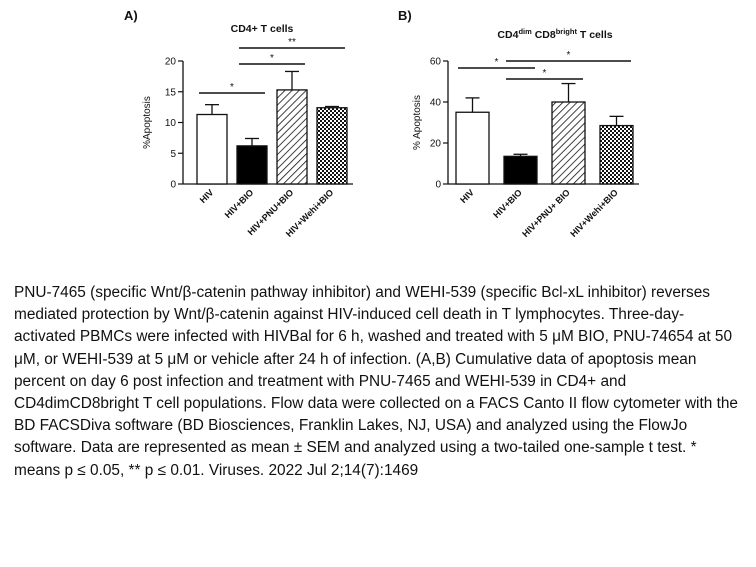 Image resolution: width=756 pixels, height=567 pixels. What do you see at coordinates (567, 31) in the screenshot?
I see `chart-title-superscript: bright` at bounding box center [567, 31].